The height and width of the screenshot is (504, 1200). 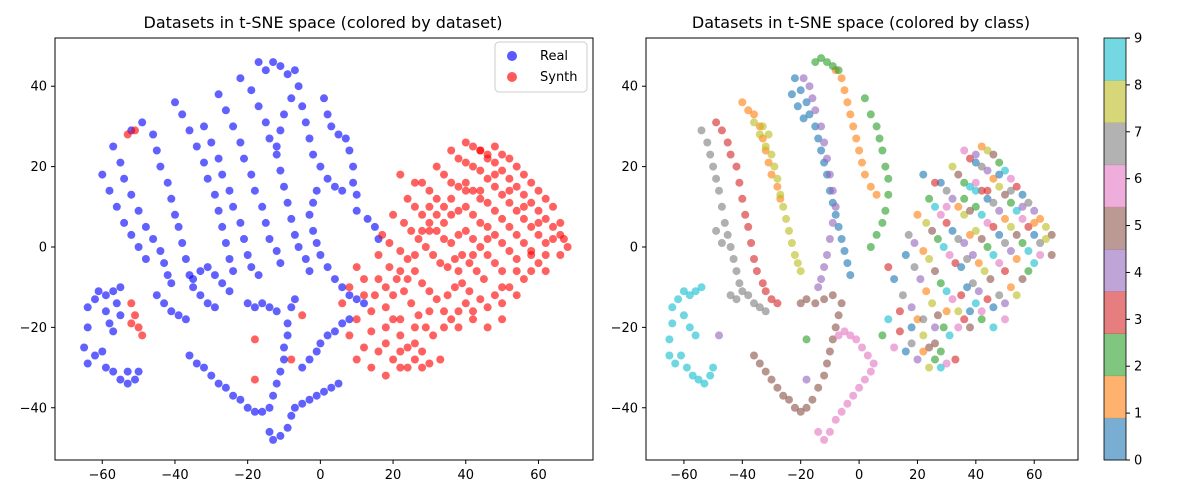 What do you see at coordinates (856, 471) in the screenshot?
I see `x-axis-ticks-class: −60 −40 −20 0 20 40 60` at bounding box center [856, 471].